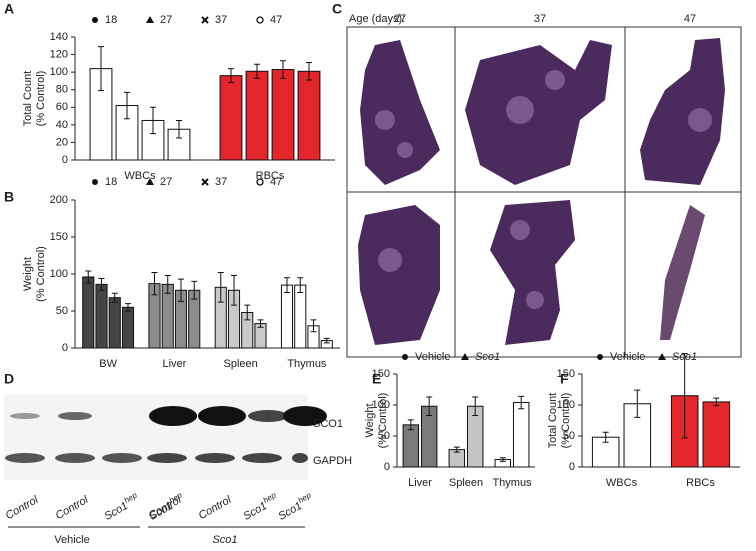 The height and width of the screenshot is (551, 756). Describe the element at coordinates (71, 540) in the screenshot. I see `group-label: Vehicle` at that location.